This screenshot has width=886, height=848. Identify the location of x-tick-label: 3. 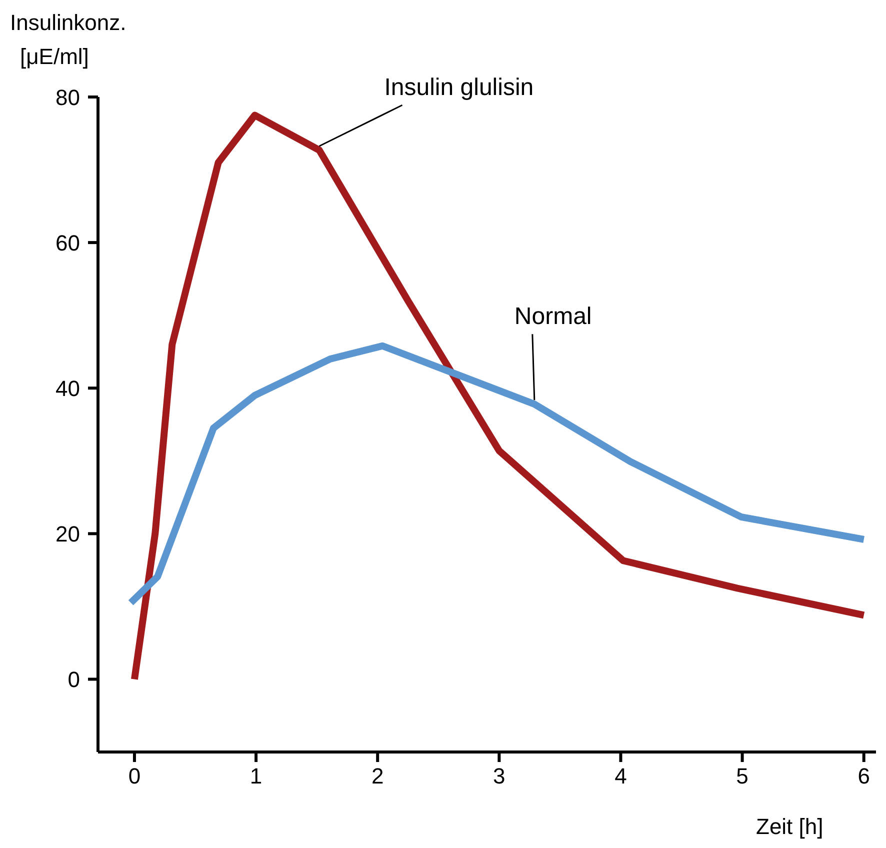
(499, 776).